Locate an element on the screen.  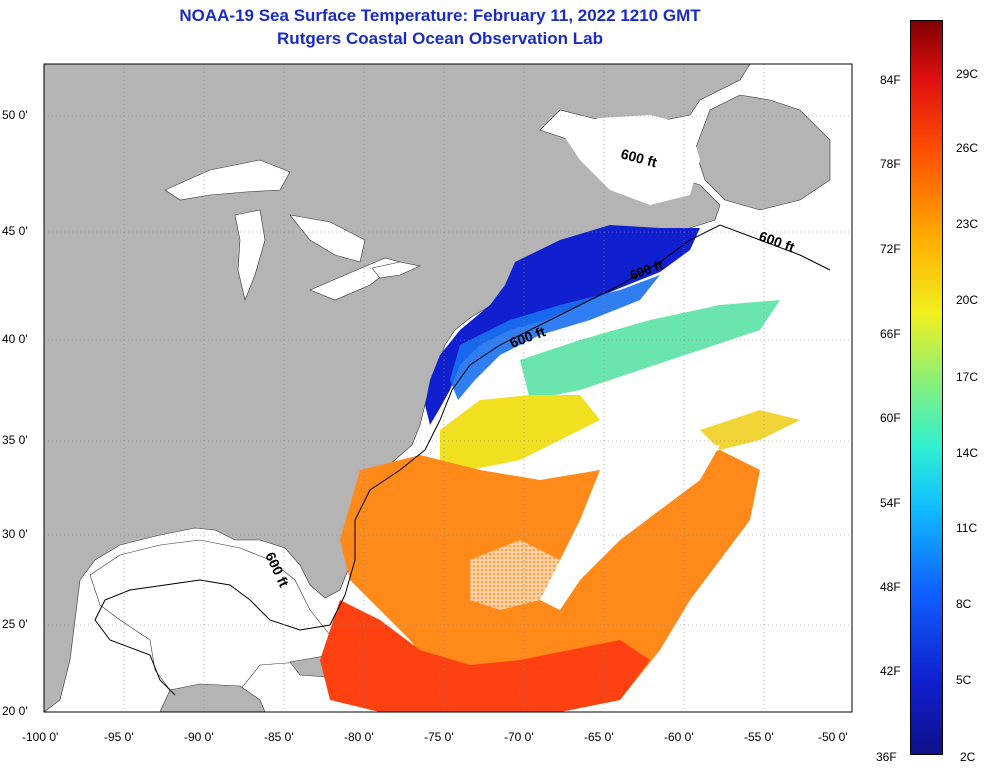
gulf-st-lawrence is located at coordinates (630, 160).